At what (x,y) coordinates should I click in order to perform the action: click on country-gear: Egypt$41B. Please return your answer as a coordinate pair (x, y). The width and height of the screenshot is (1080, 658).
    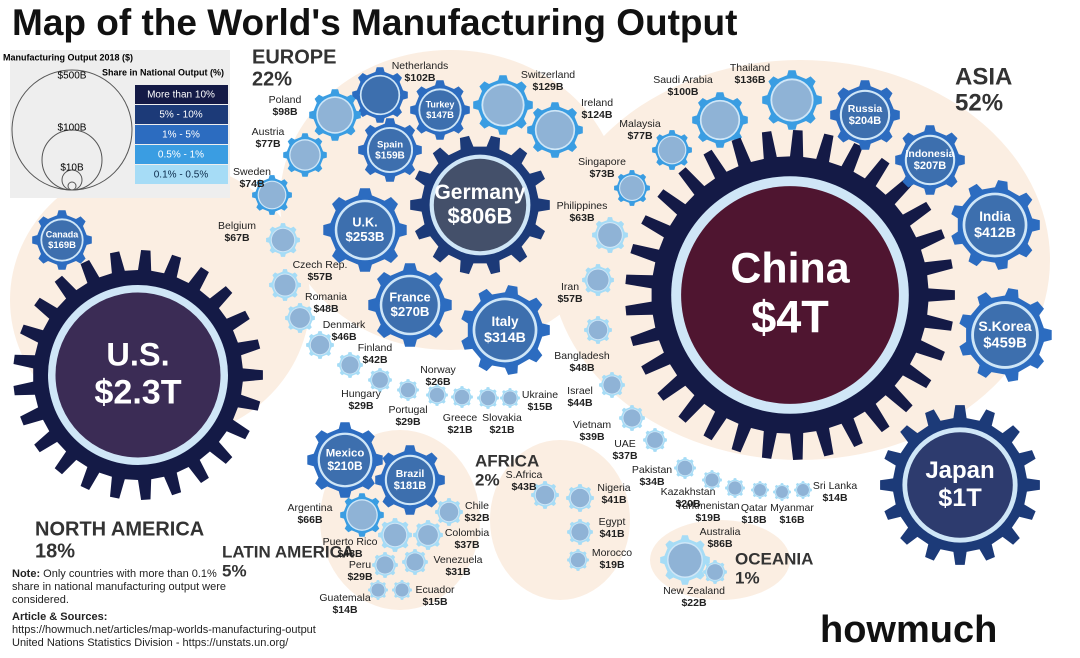
    Looking at the image, I should click on (596, 530).